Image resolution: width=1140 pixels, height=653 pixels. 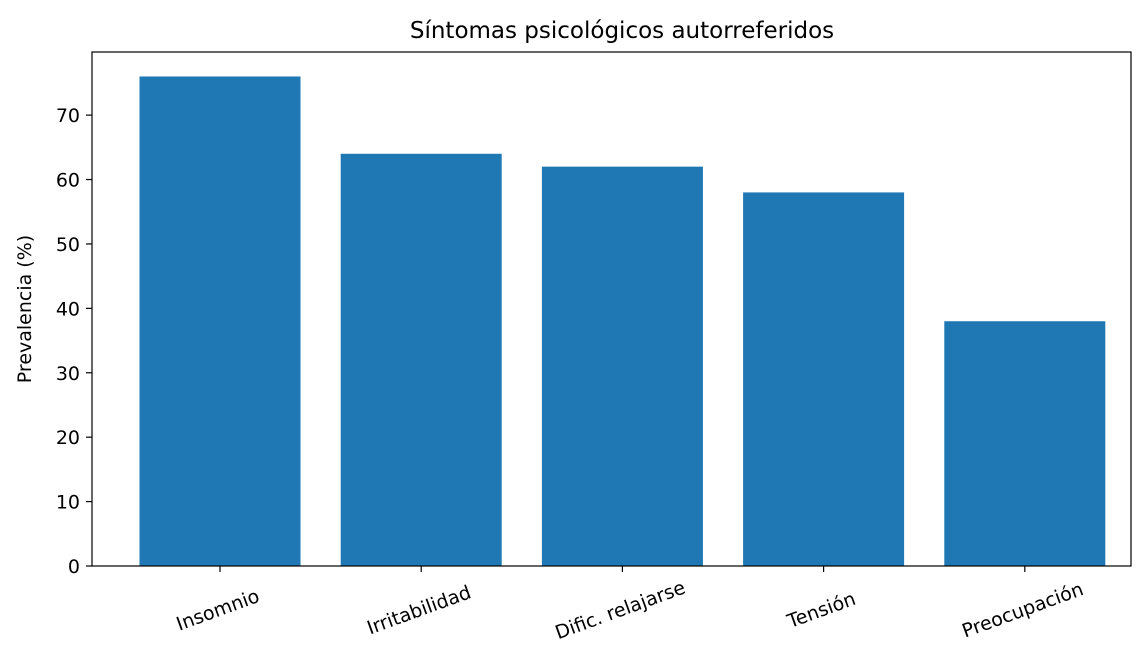 What do you see at coordinates (217, 610) in the screenshot?
I see `x-tick-label: Insomnio` at bounding box center [217, 610].